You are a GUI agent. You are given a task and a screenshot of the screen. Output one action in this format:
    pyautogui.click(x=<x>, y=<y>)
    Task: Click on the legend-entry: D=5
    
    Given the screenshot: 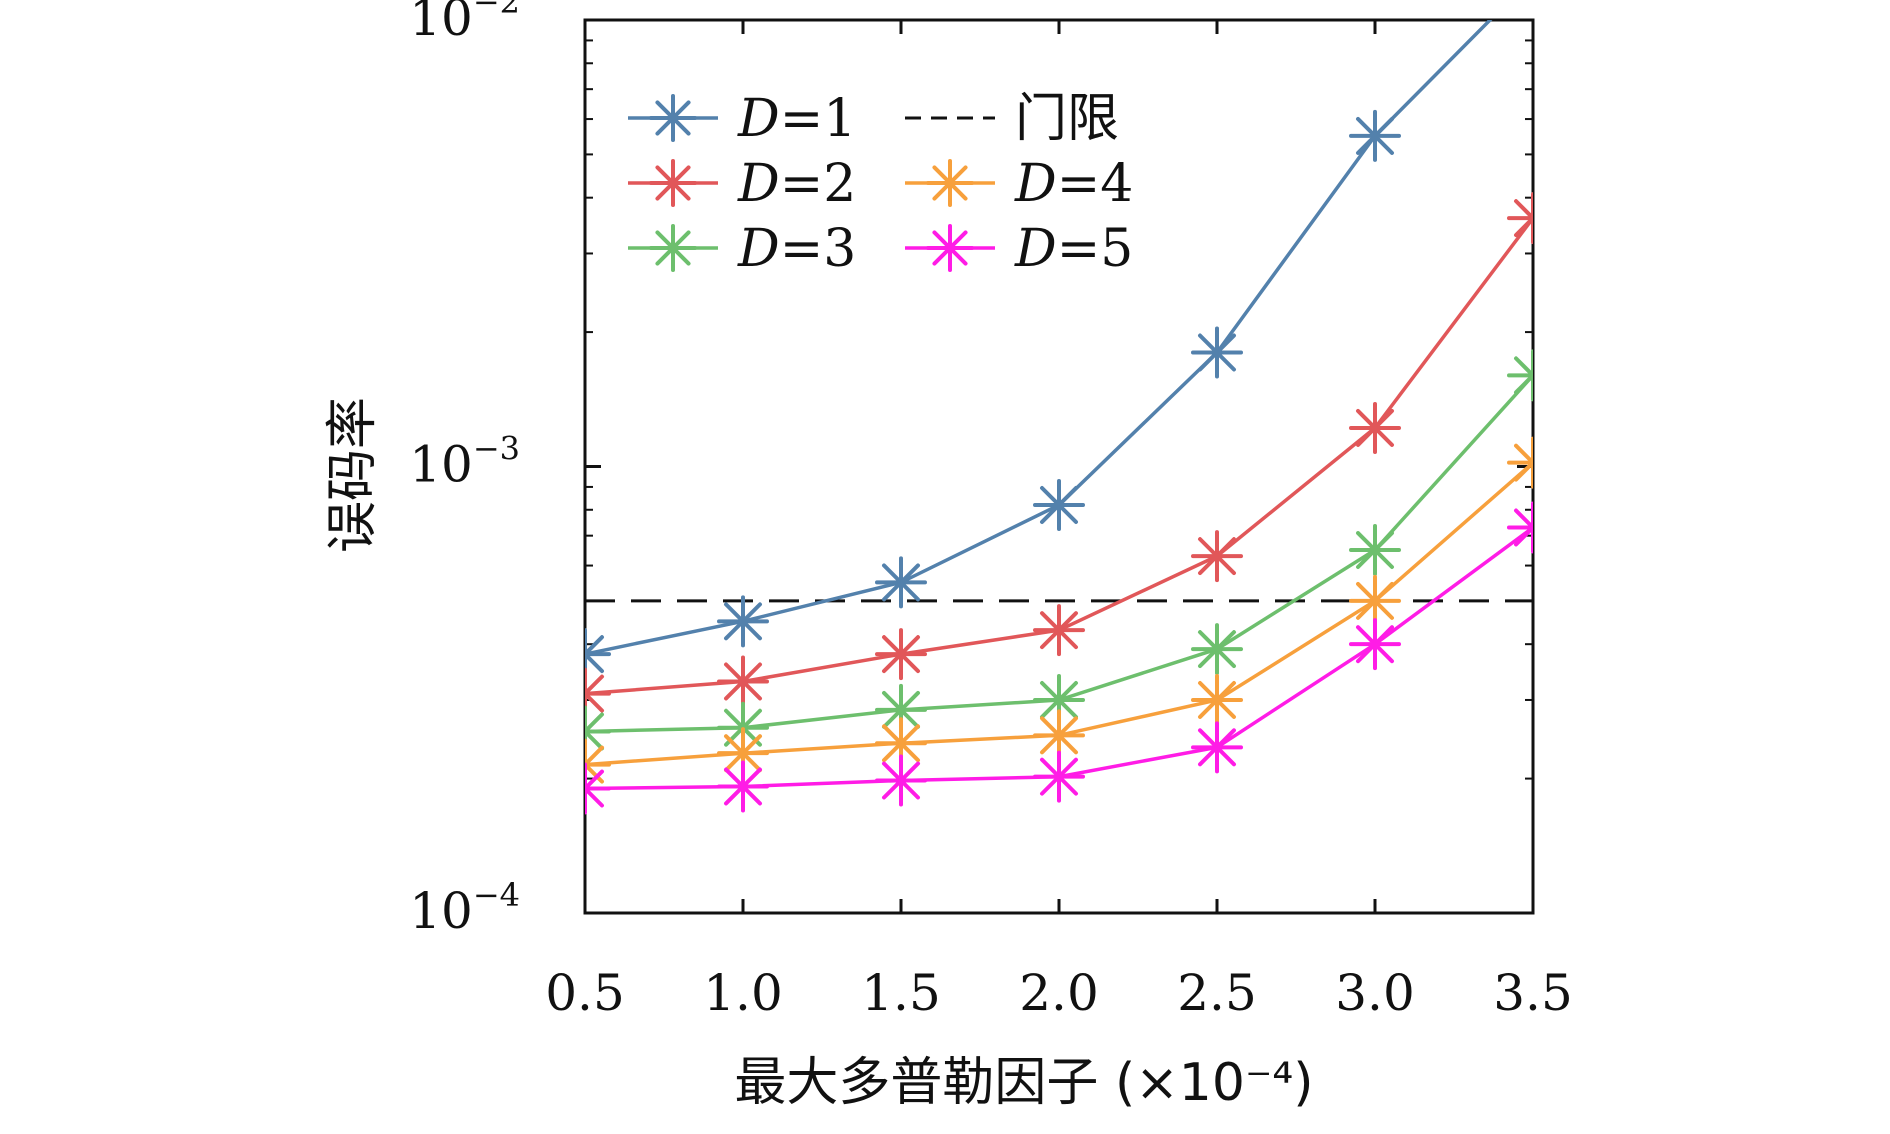 What is the action you would take?
    pyautogui.click(x=1019, y=249)
    